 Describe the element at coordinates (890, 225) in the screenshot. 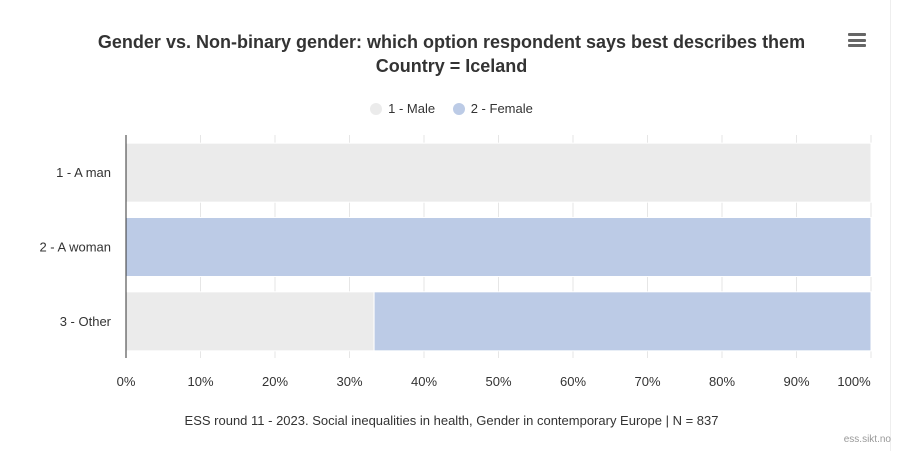

I see `divider` at that location.